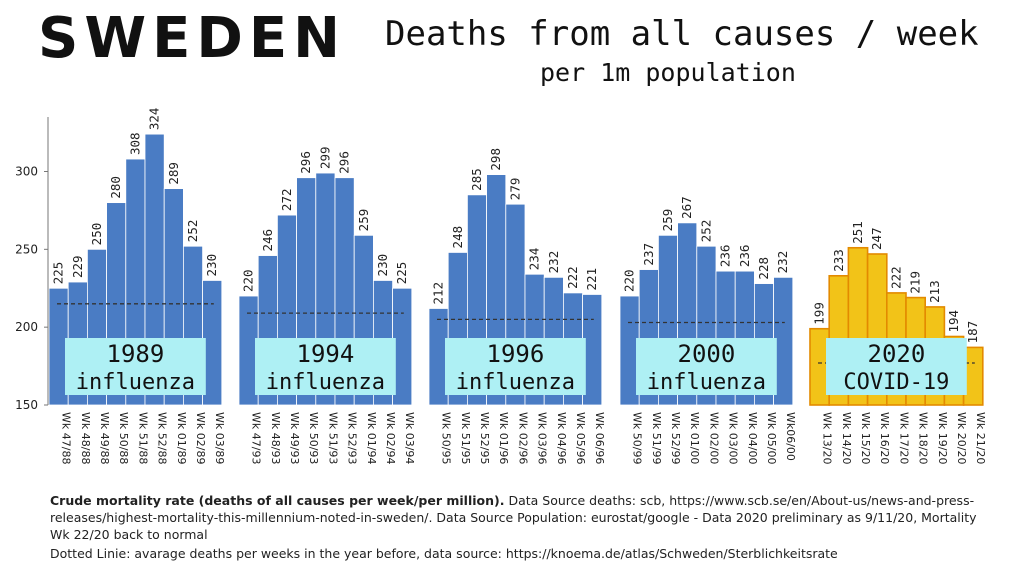 The image size is (1024, 576). What do you see at coordinates (142, 438) in the screenshot?
I see `category-tick-label: Wk 51/88` at bounding box center [142, 438].